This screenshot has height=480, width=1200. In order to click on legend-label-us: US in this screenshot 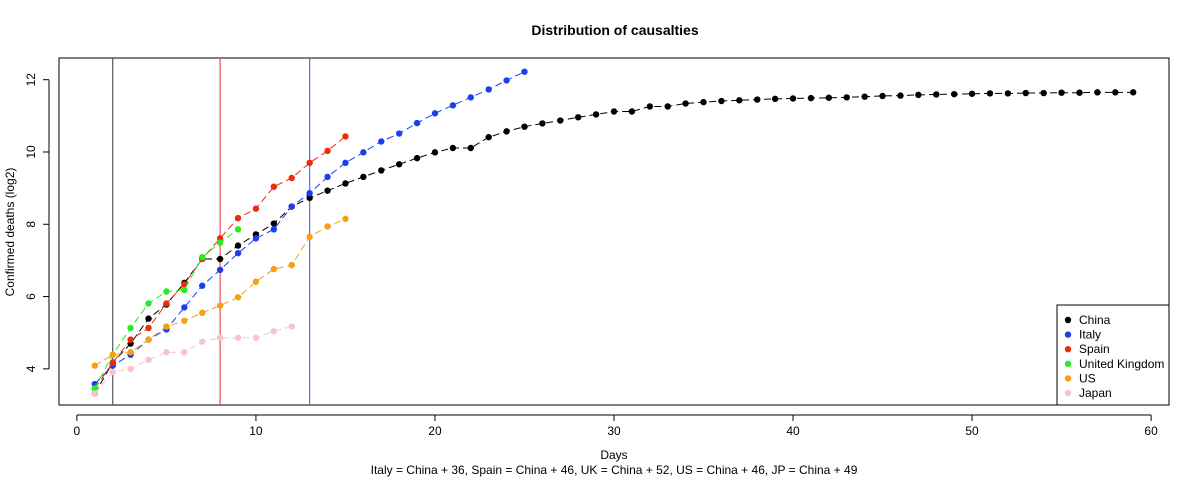, I will do `click(1087, 378)`.